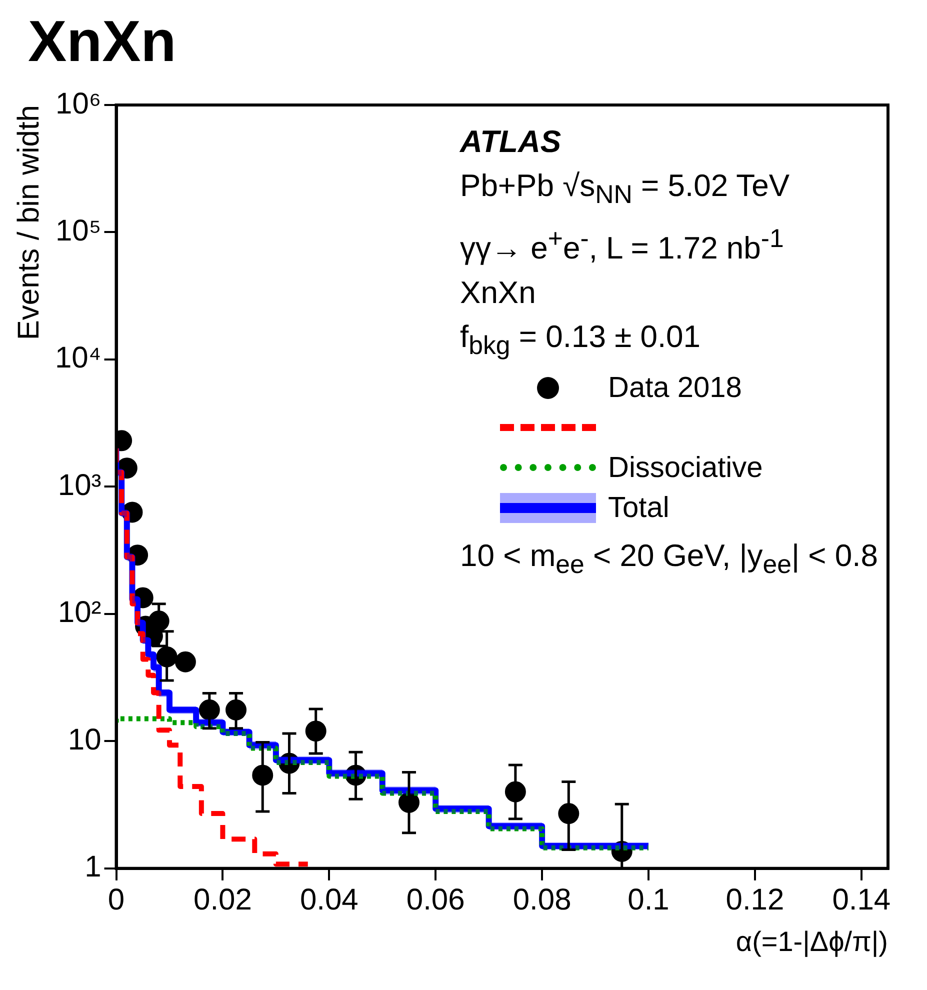 The height and width of the screenshot is (990, 927). Describe the element at coordinates (685, 468) in the screenshot. I see `legend-label: Dissociative` at that location.